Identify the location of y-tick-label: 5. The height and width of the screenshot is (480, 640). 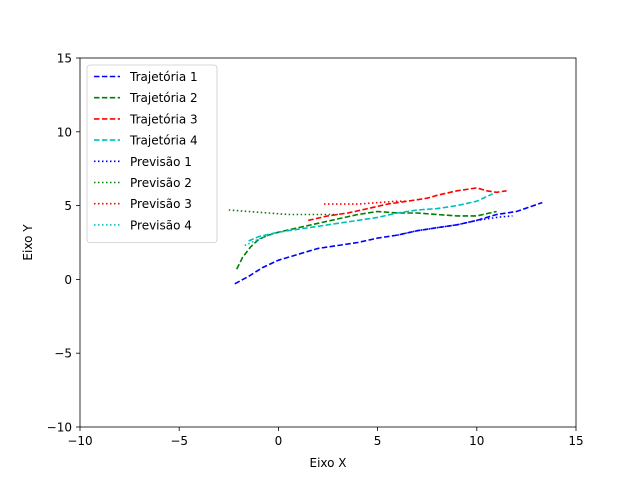
(68, 206).